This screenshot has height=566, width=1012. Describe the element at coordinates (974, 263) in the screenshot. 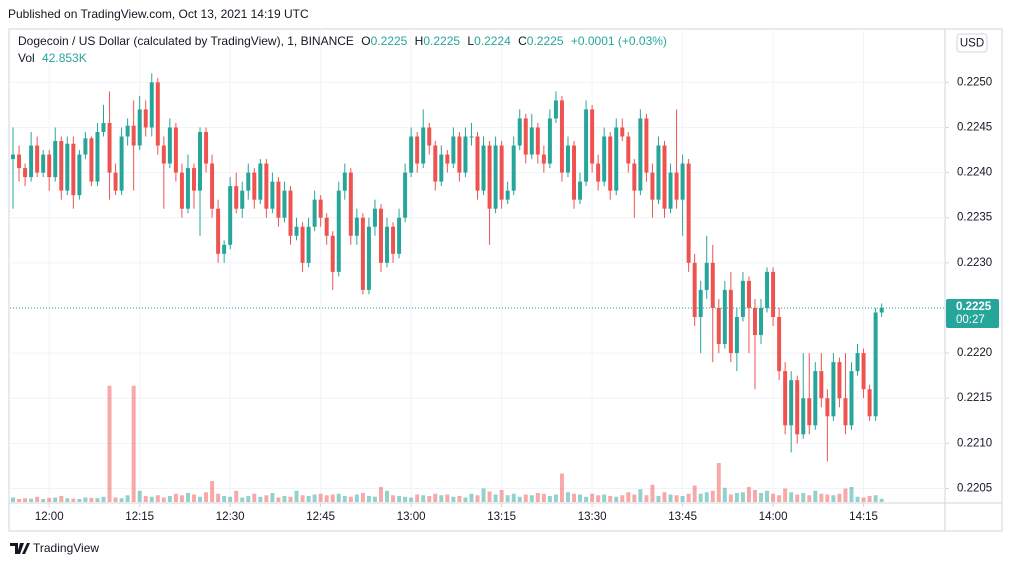

I see `y-tick-label: 0.2230` at that location.